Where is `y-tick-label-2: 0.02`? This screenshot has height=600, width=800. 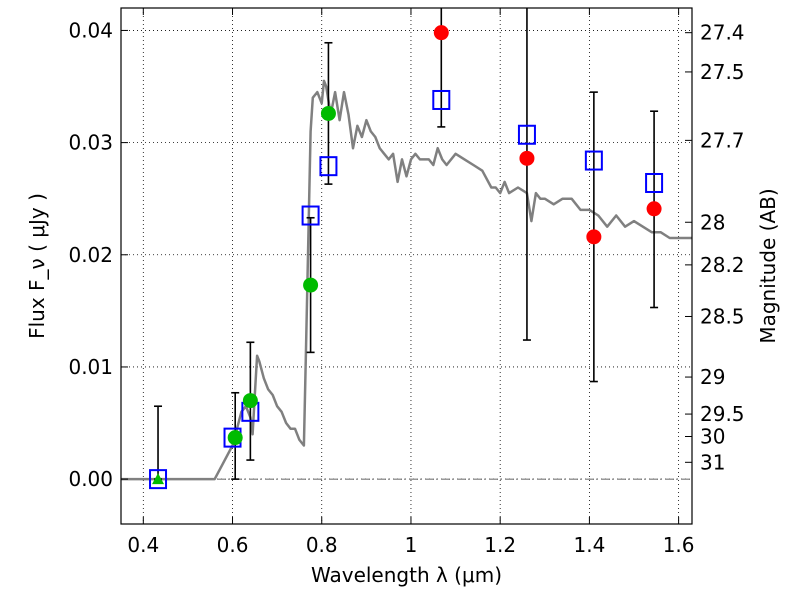
y-tick-label-2: 0.02 is located at coordinates (90, 255).